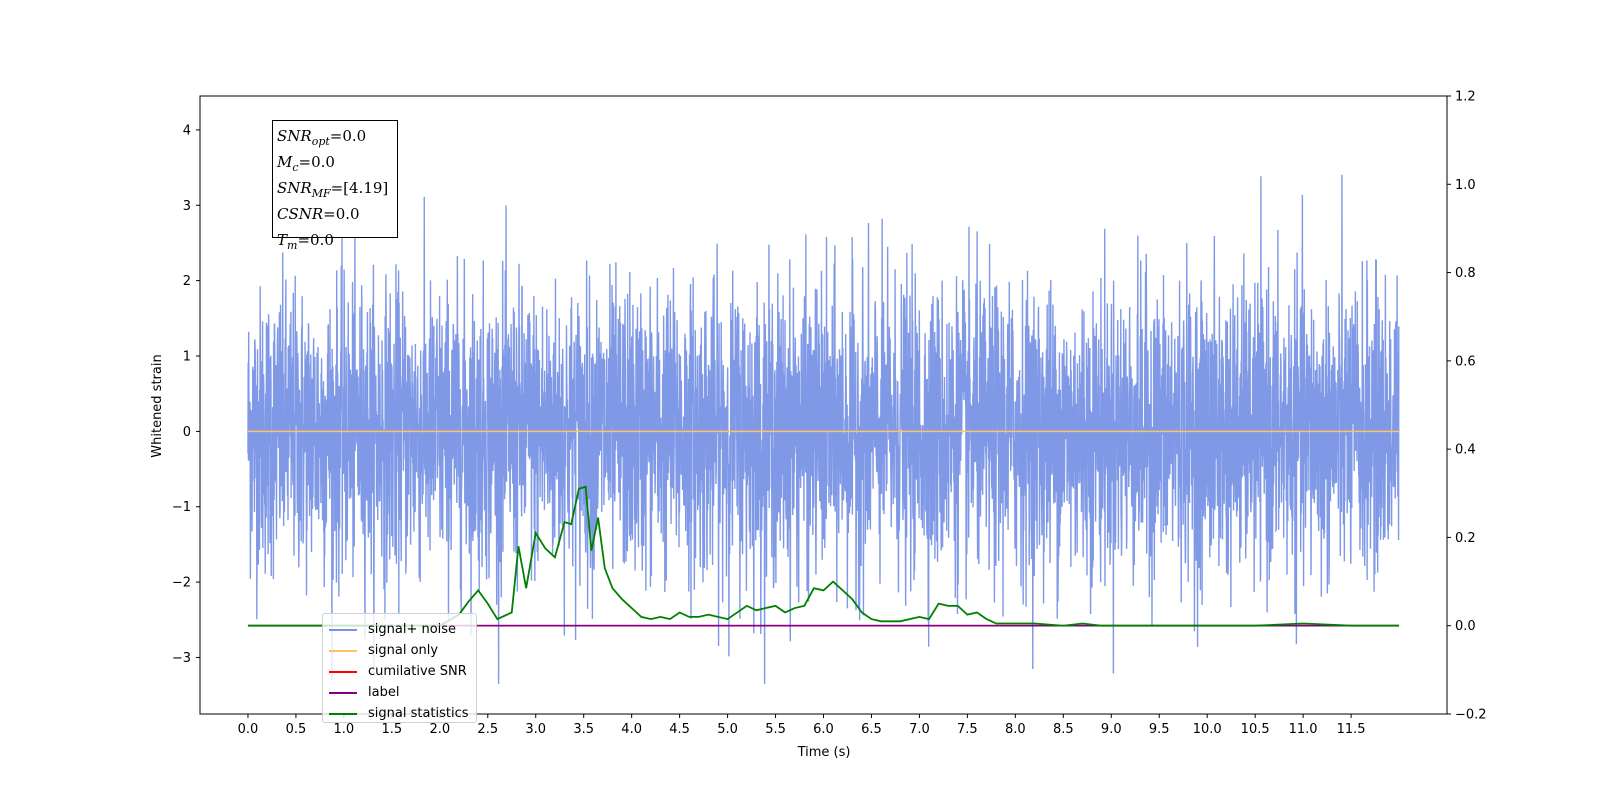 This screenshot has width=1600, height=800. Describe the element at coordinates (631, 729) in the screenshot. I see `x-tick-label: 4.0` at that location.